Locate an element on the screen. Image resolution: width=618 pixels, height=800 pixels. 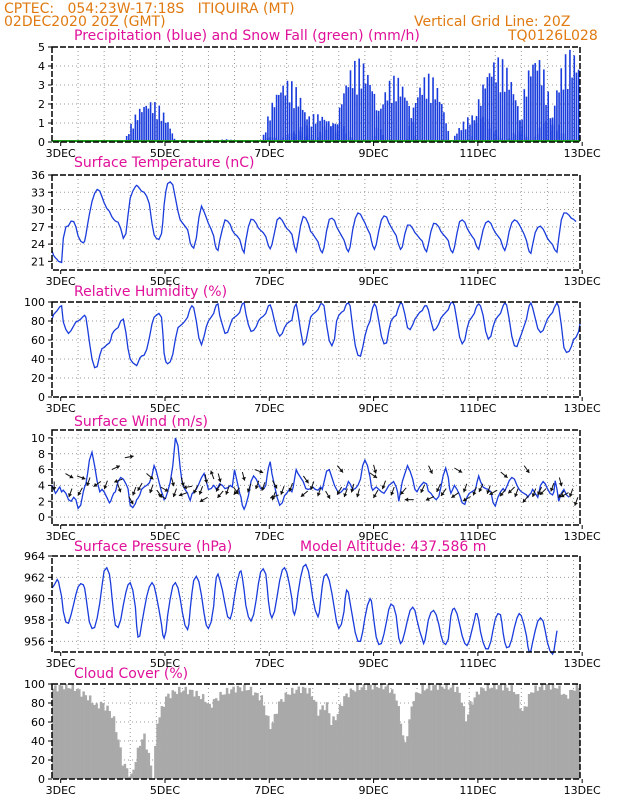
xtick-label: 7DEC is located at coordinates (269, 790).